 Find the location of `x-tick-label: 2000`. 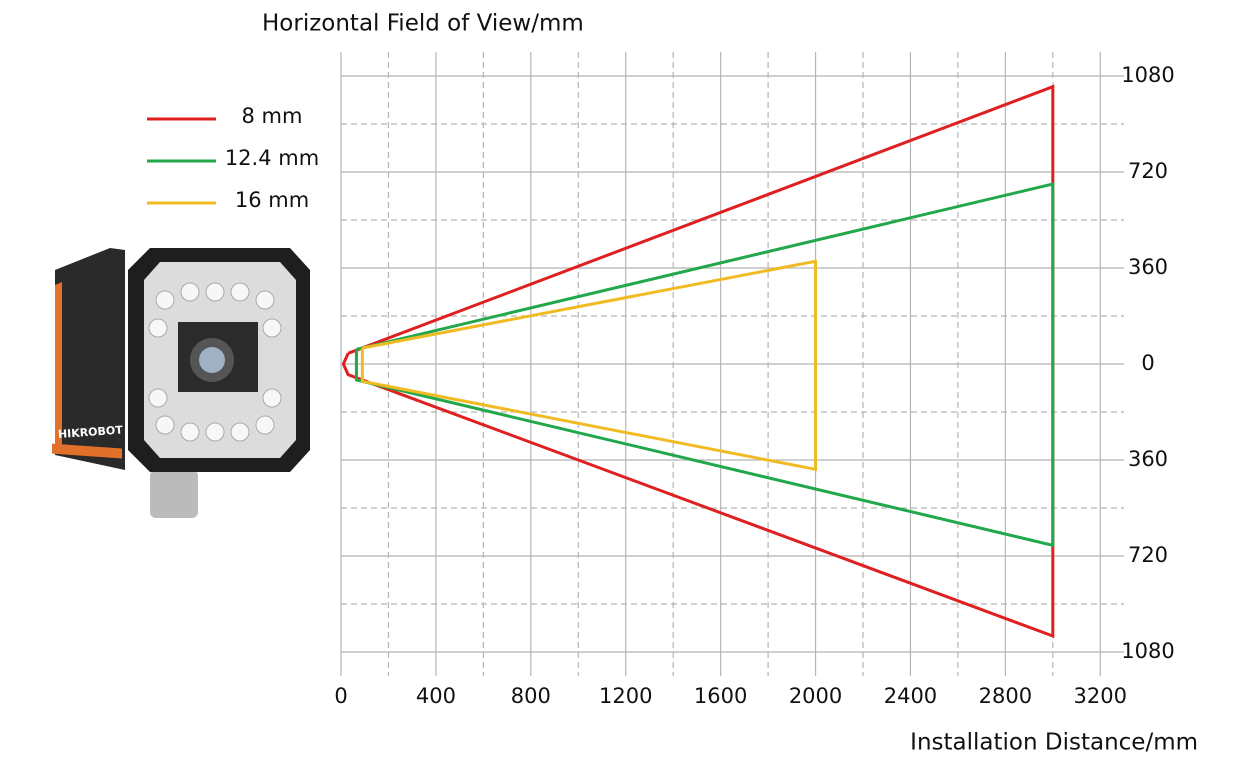

x-tick-label: 2000 is located at coordinates (815, 696).